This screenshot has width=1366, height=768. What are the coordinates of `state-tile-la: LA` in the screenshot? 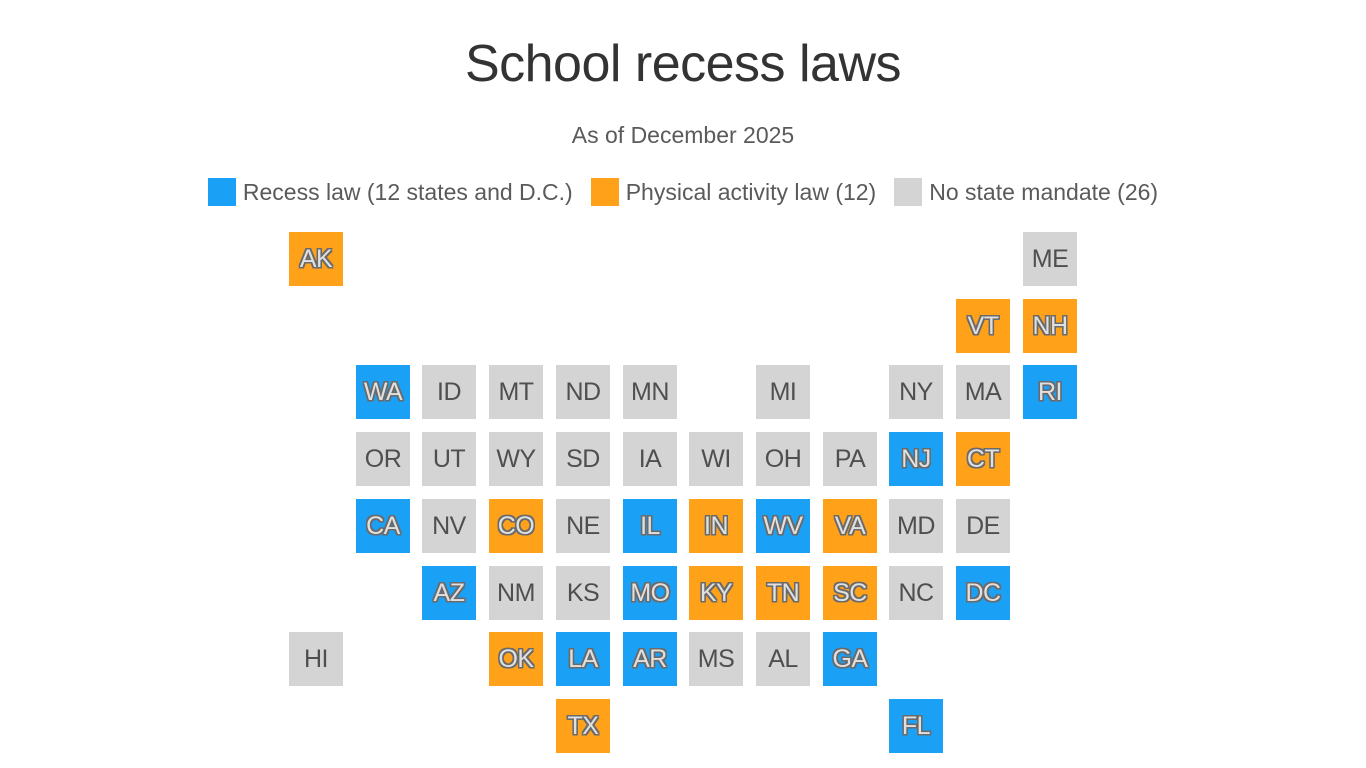 It's located at (583, 659).